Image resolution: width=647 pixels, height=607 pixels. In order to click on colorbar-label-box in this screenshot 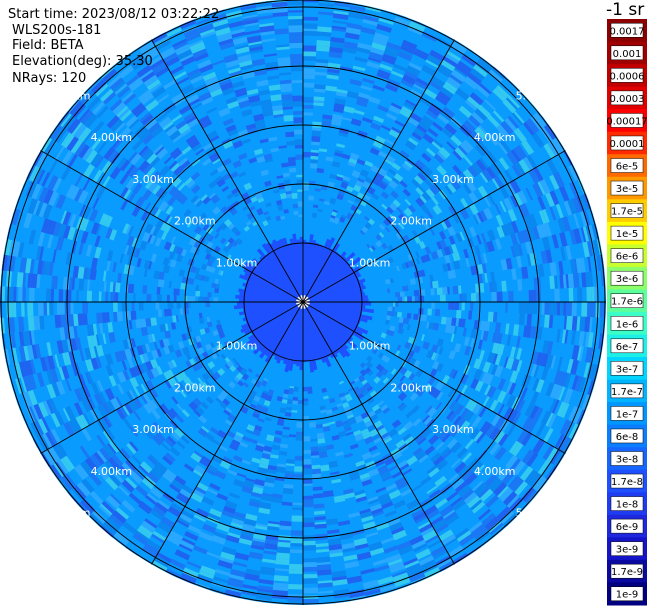, I will do `click(627, 413)`.